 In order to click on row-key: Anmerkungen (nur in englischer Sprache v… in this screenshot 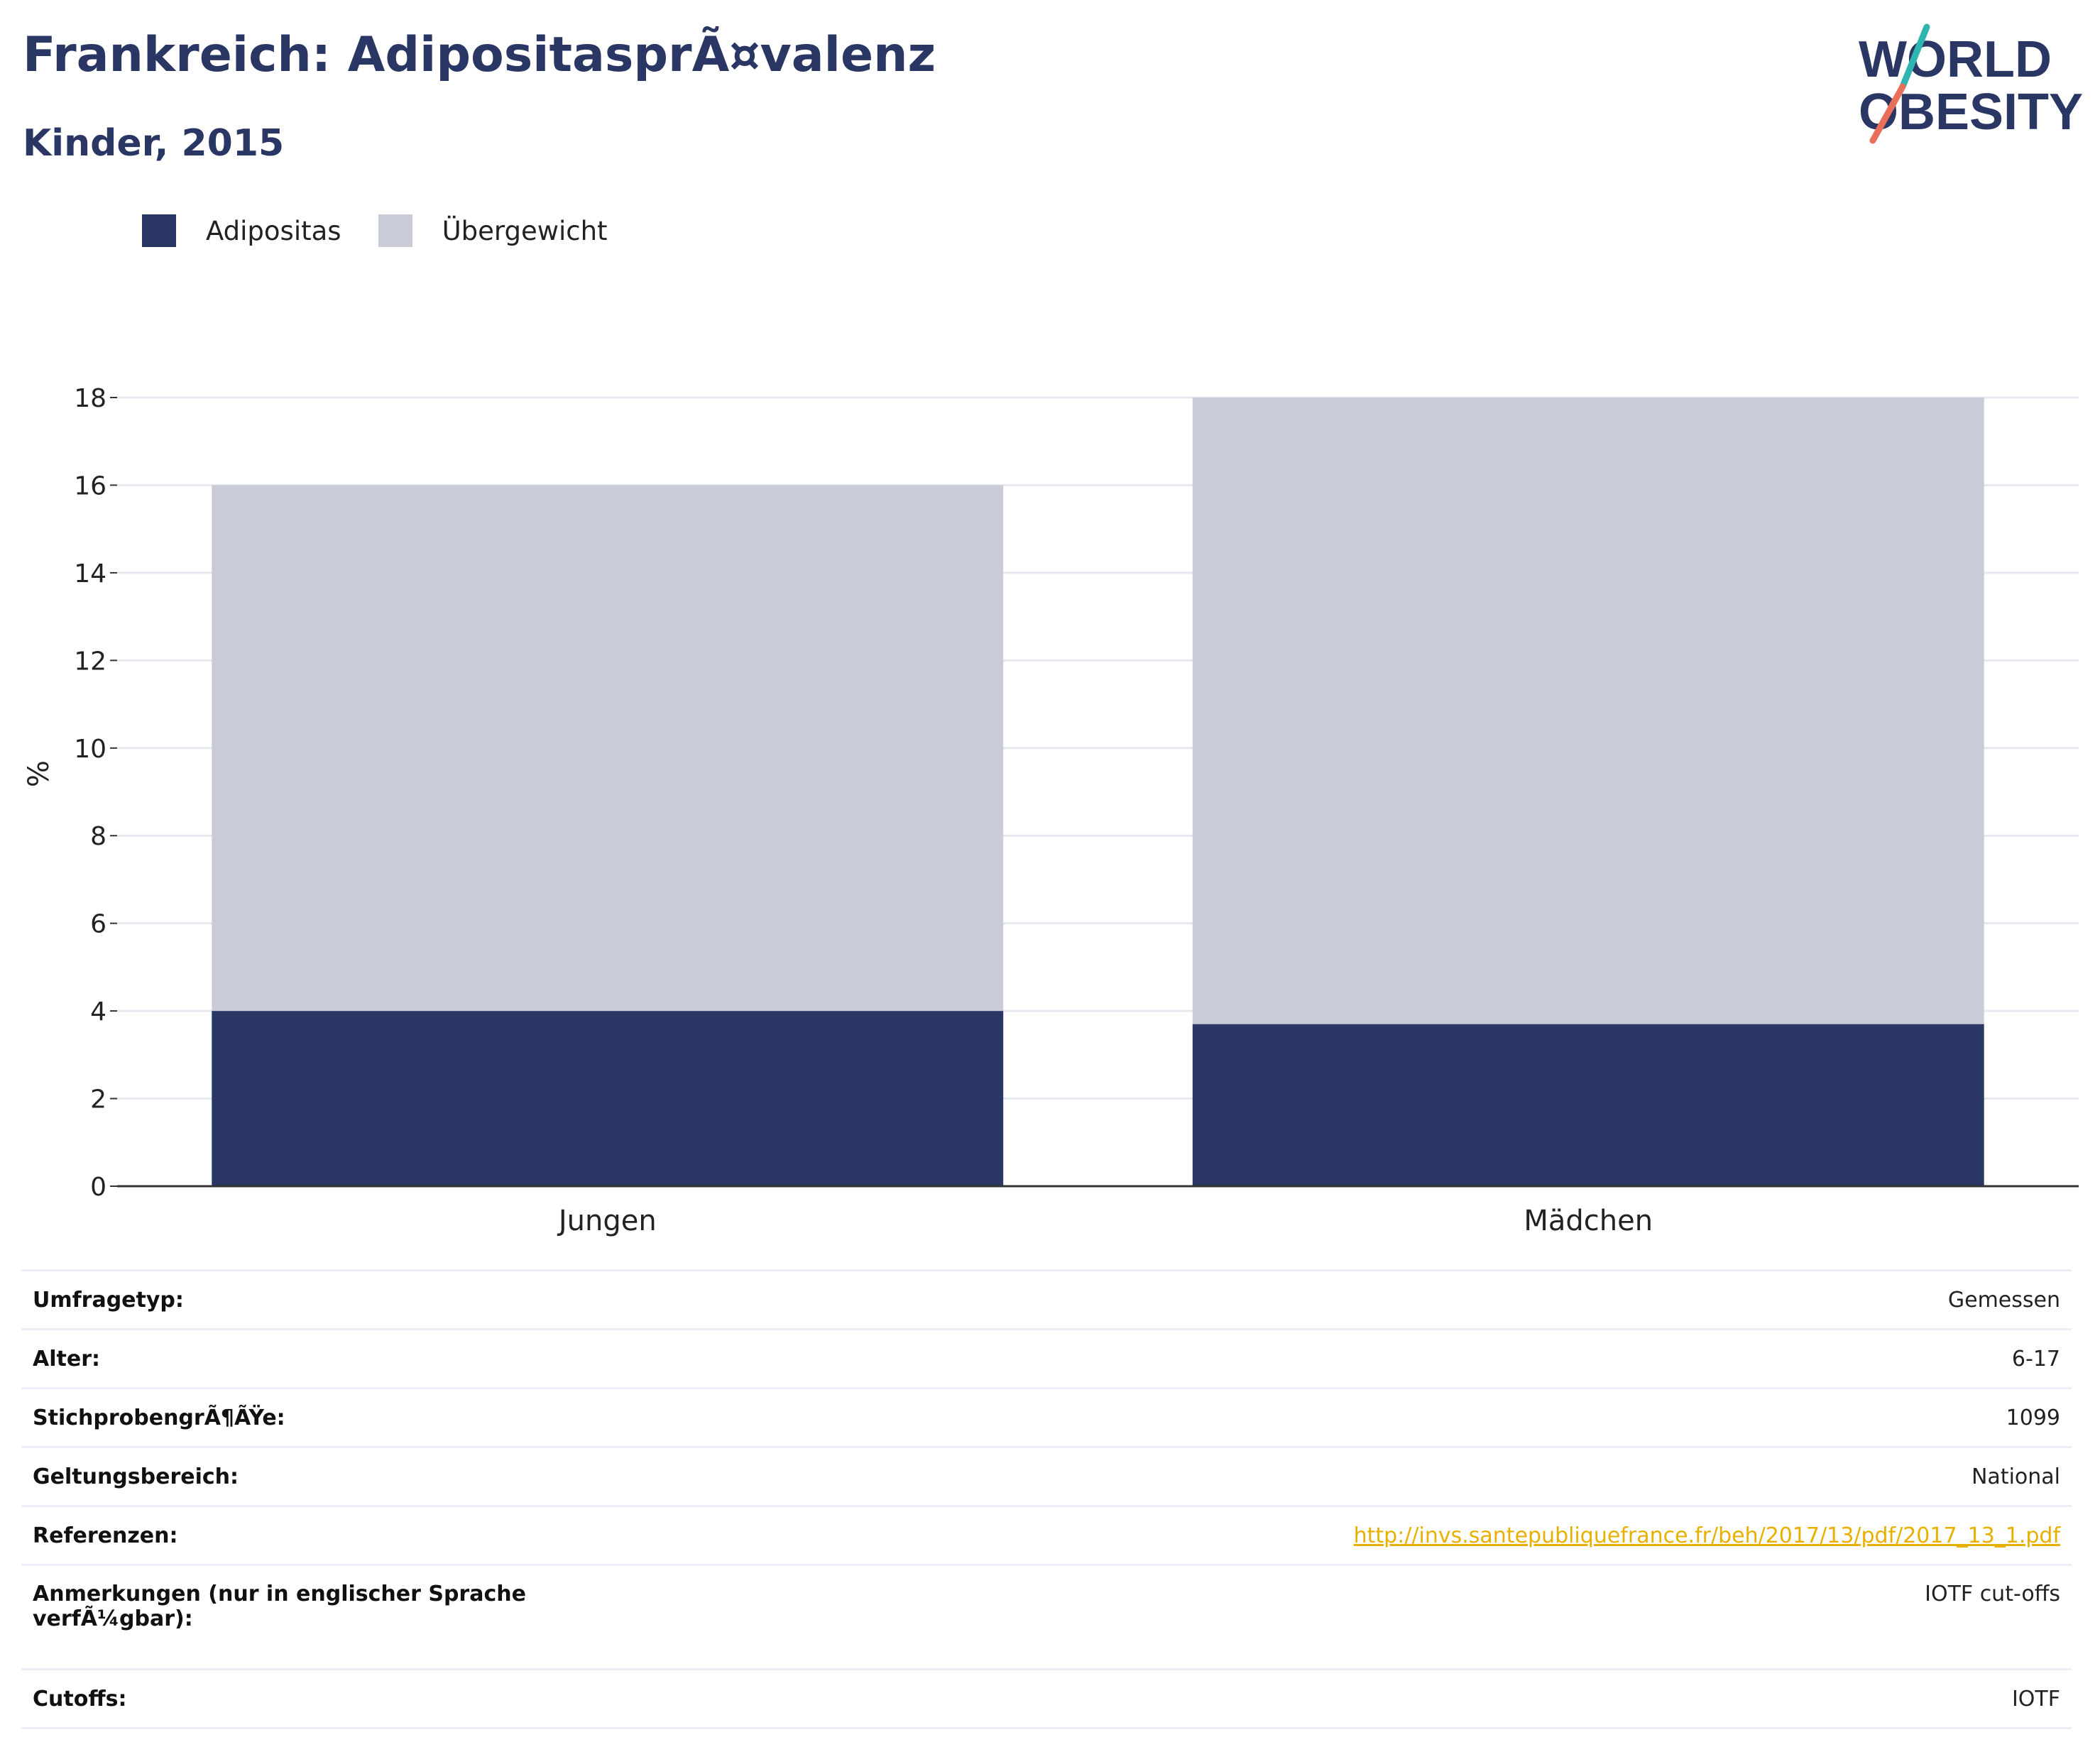, I will do `click(288, 1617)`.